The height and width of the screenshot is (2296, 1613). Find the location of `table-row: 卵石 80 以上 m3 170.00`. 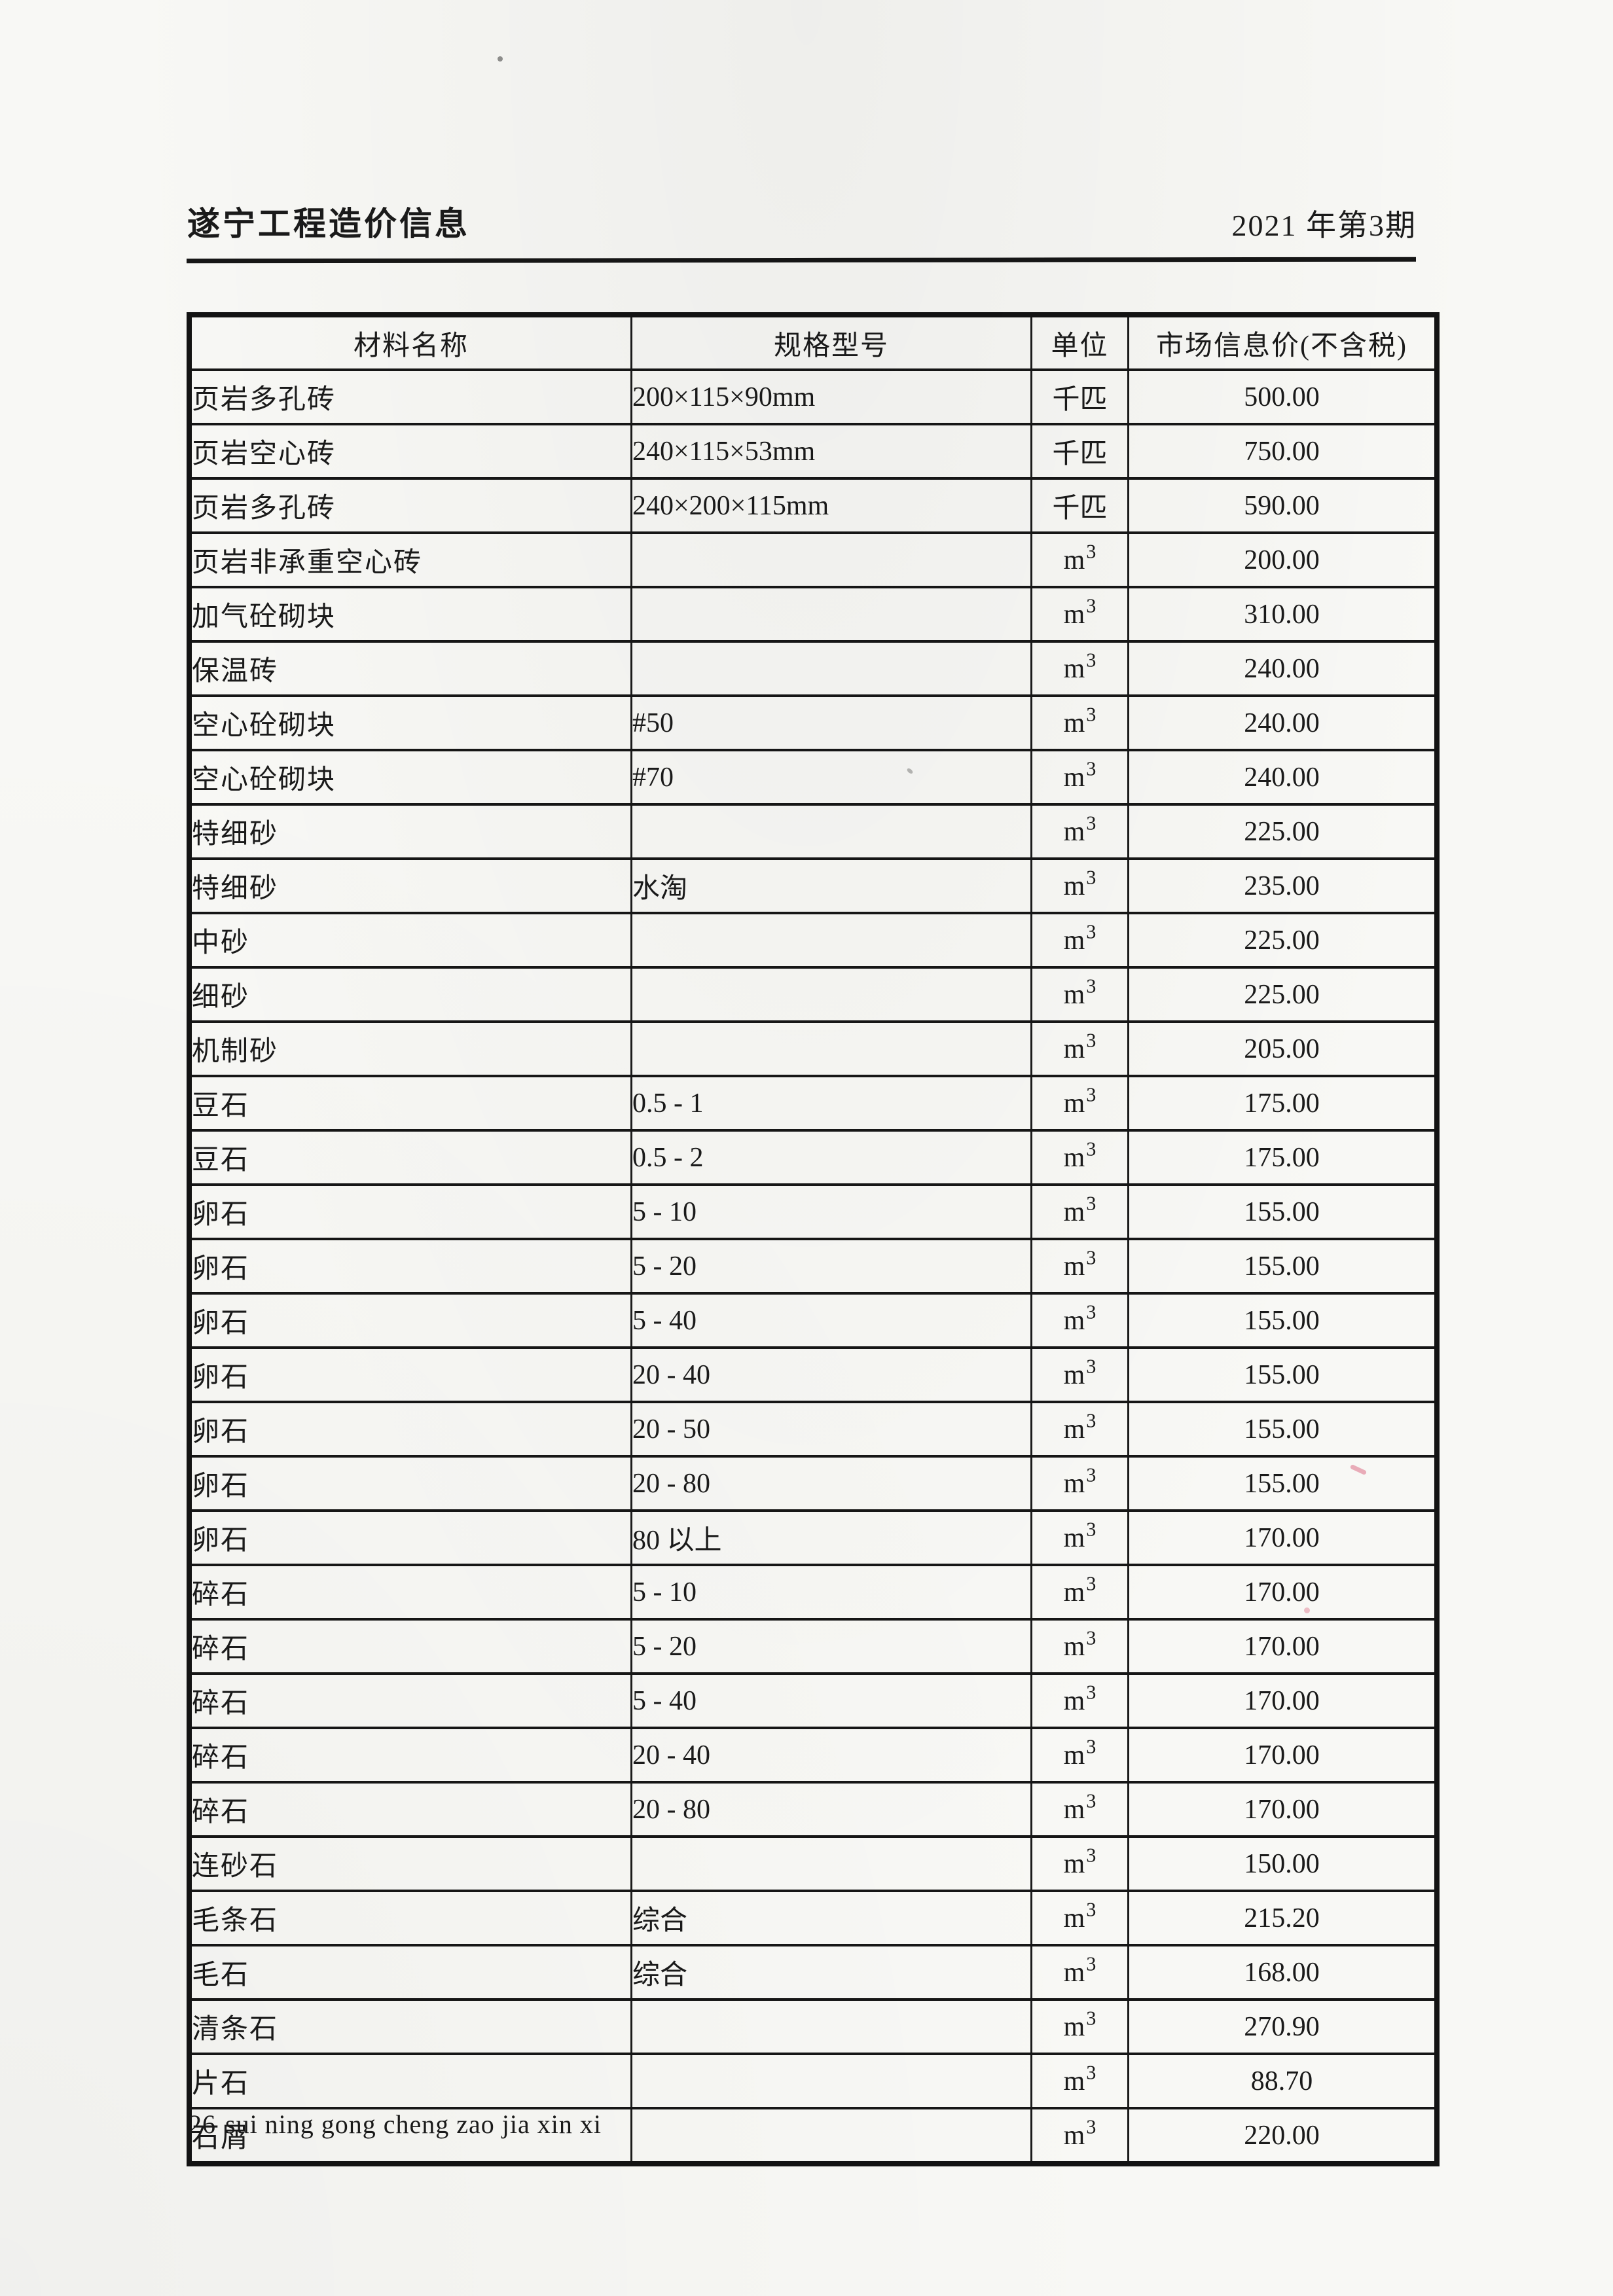

table-row: 卵石 80 以上 m3 170.00 is located at coordinates (813, 1537).